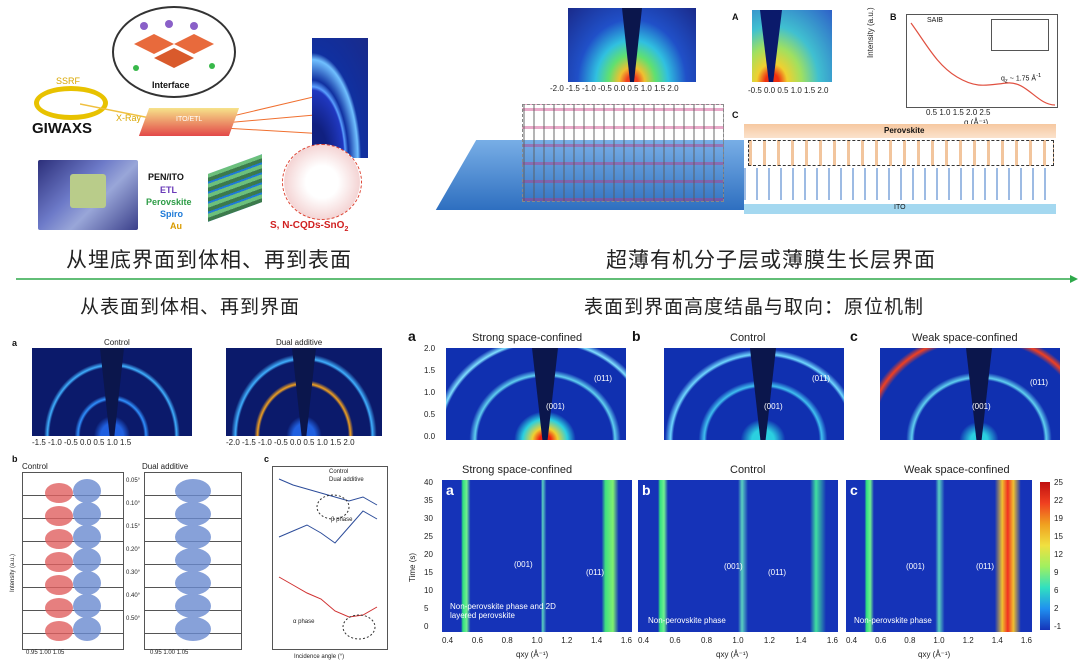  What do you see at coordinates (523, 564) in the screenshot?
I see `br-bot-a-peak1: (001)` at bounding box center [523, 564].